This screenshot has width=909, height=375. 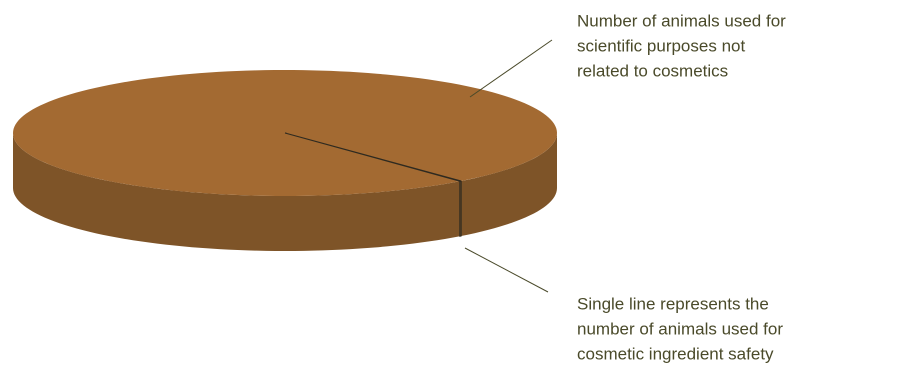 What do you see at coordinates (373, 157) in the screenshot?
I see `pie-slice` at bounding box center [373, 157].